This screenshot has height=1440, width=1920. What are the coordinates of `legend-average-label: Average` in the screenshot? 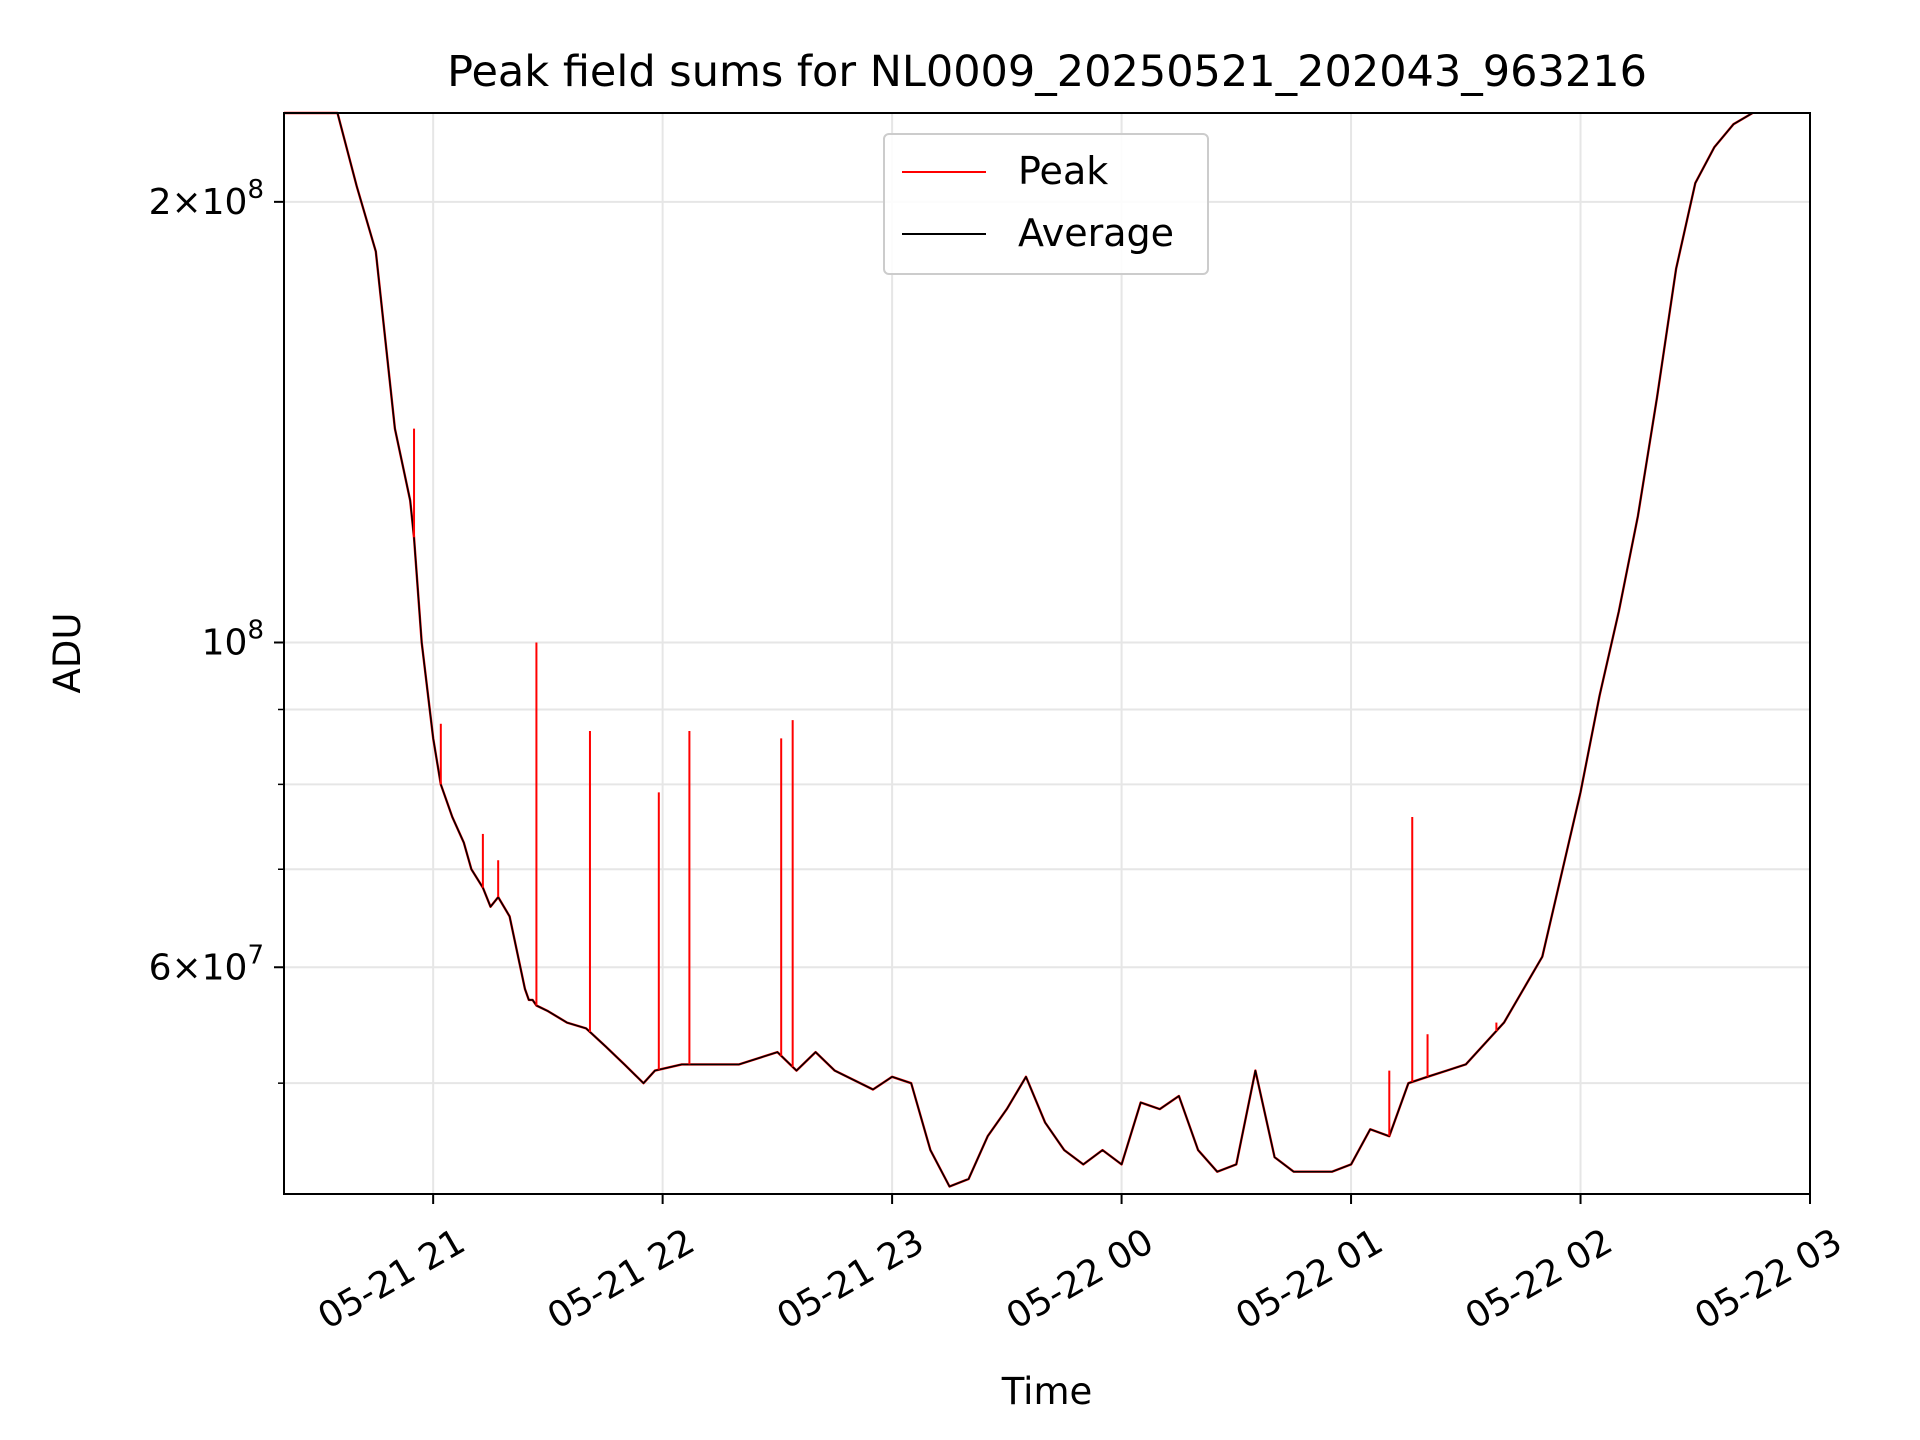 It's located at (1096, 233).